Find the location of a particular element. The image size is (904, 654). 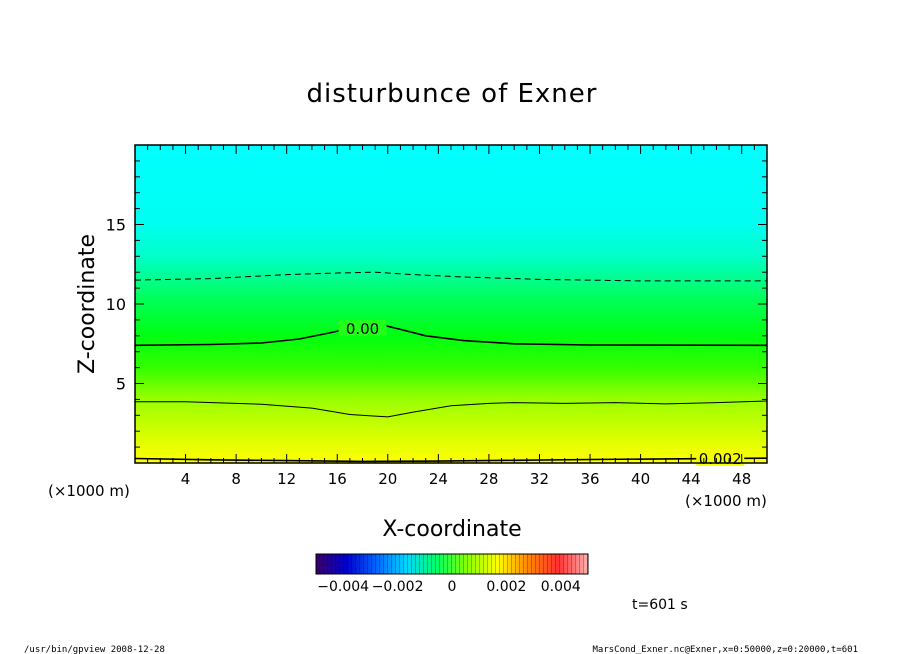

contour-label: 0.002 is located at coordinates (720, 459).